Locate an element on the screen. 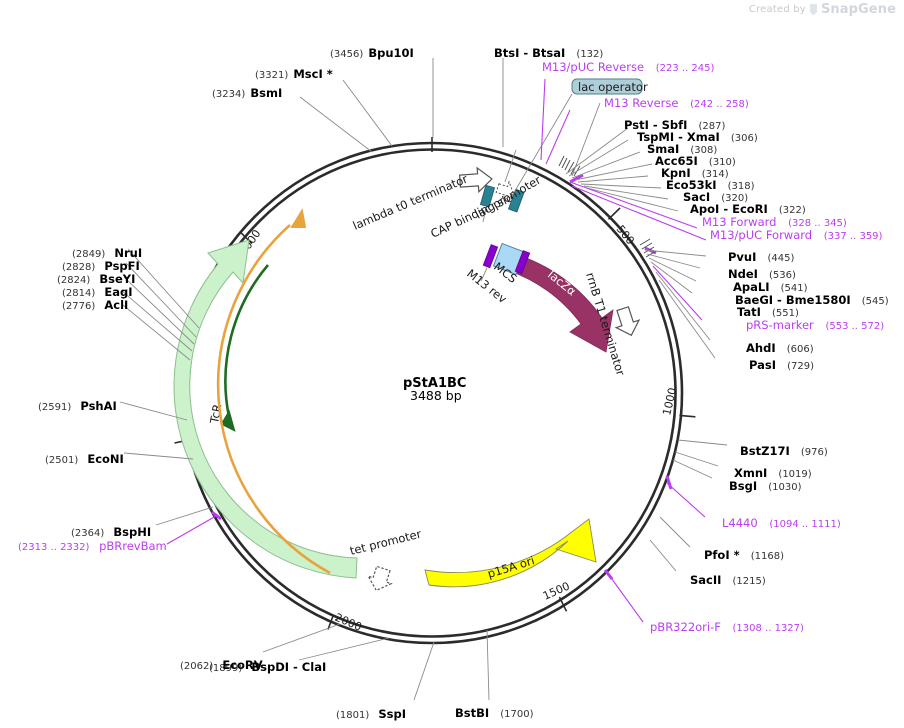 This screenshot has height=728, width=904. enzyme-position: (606) is located at coordinates (800, 349).